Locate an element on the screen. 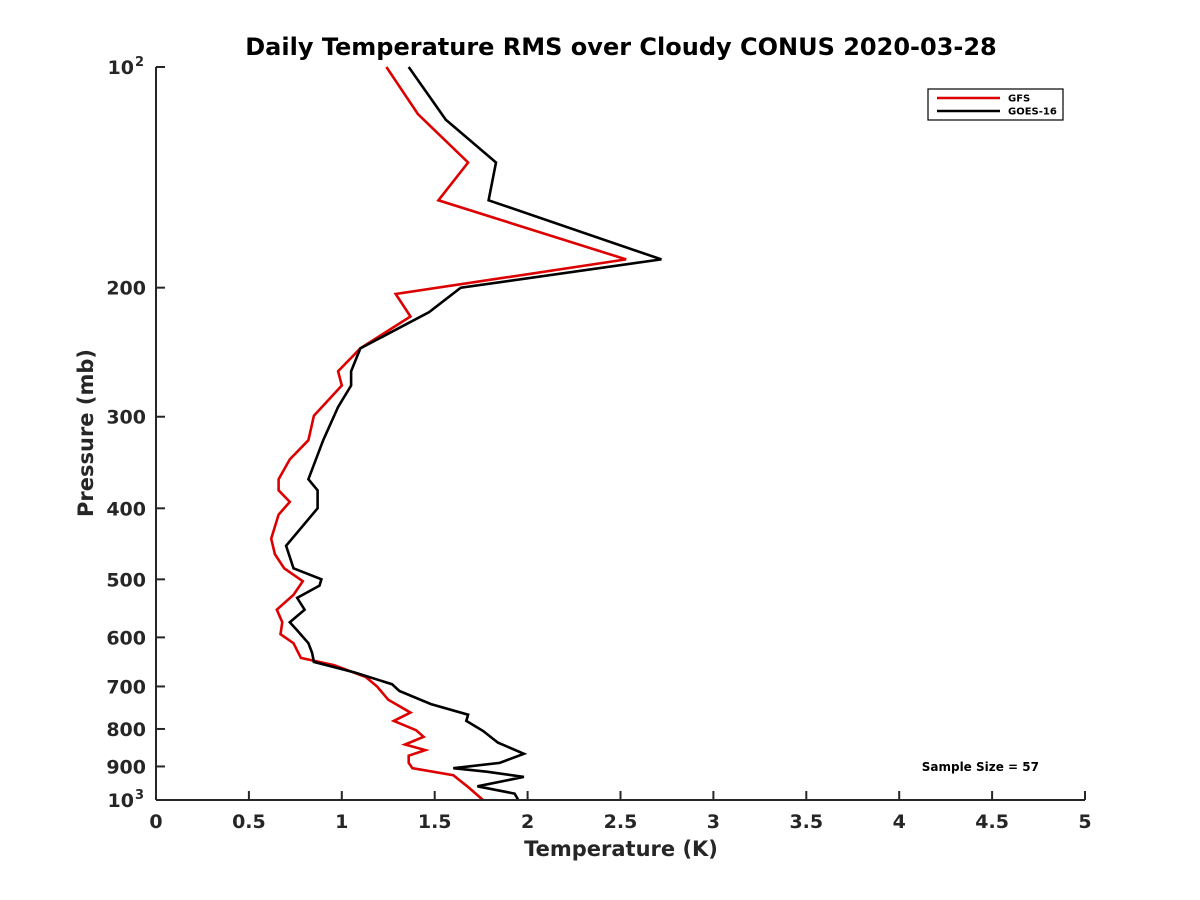 The width and height of the screenshot is (1200, 900). x-tick-label: 0 is located at coordinates (155, 822).